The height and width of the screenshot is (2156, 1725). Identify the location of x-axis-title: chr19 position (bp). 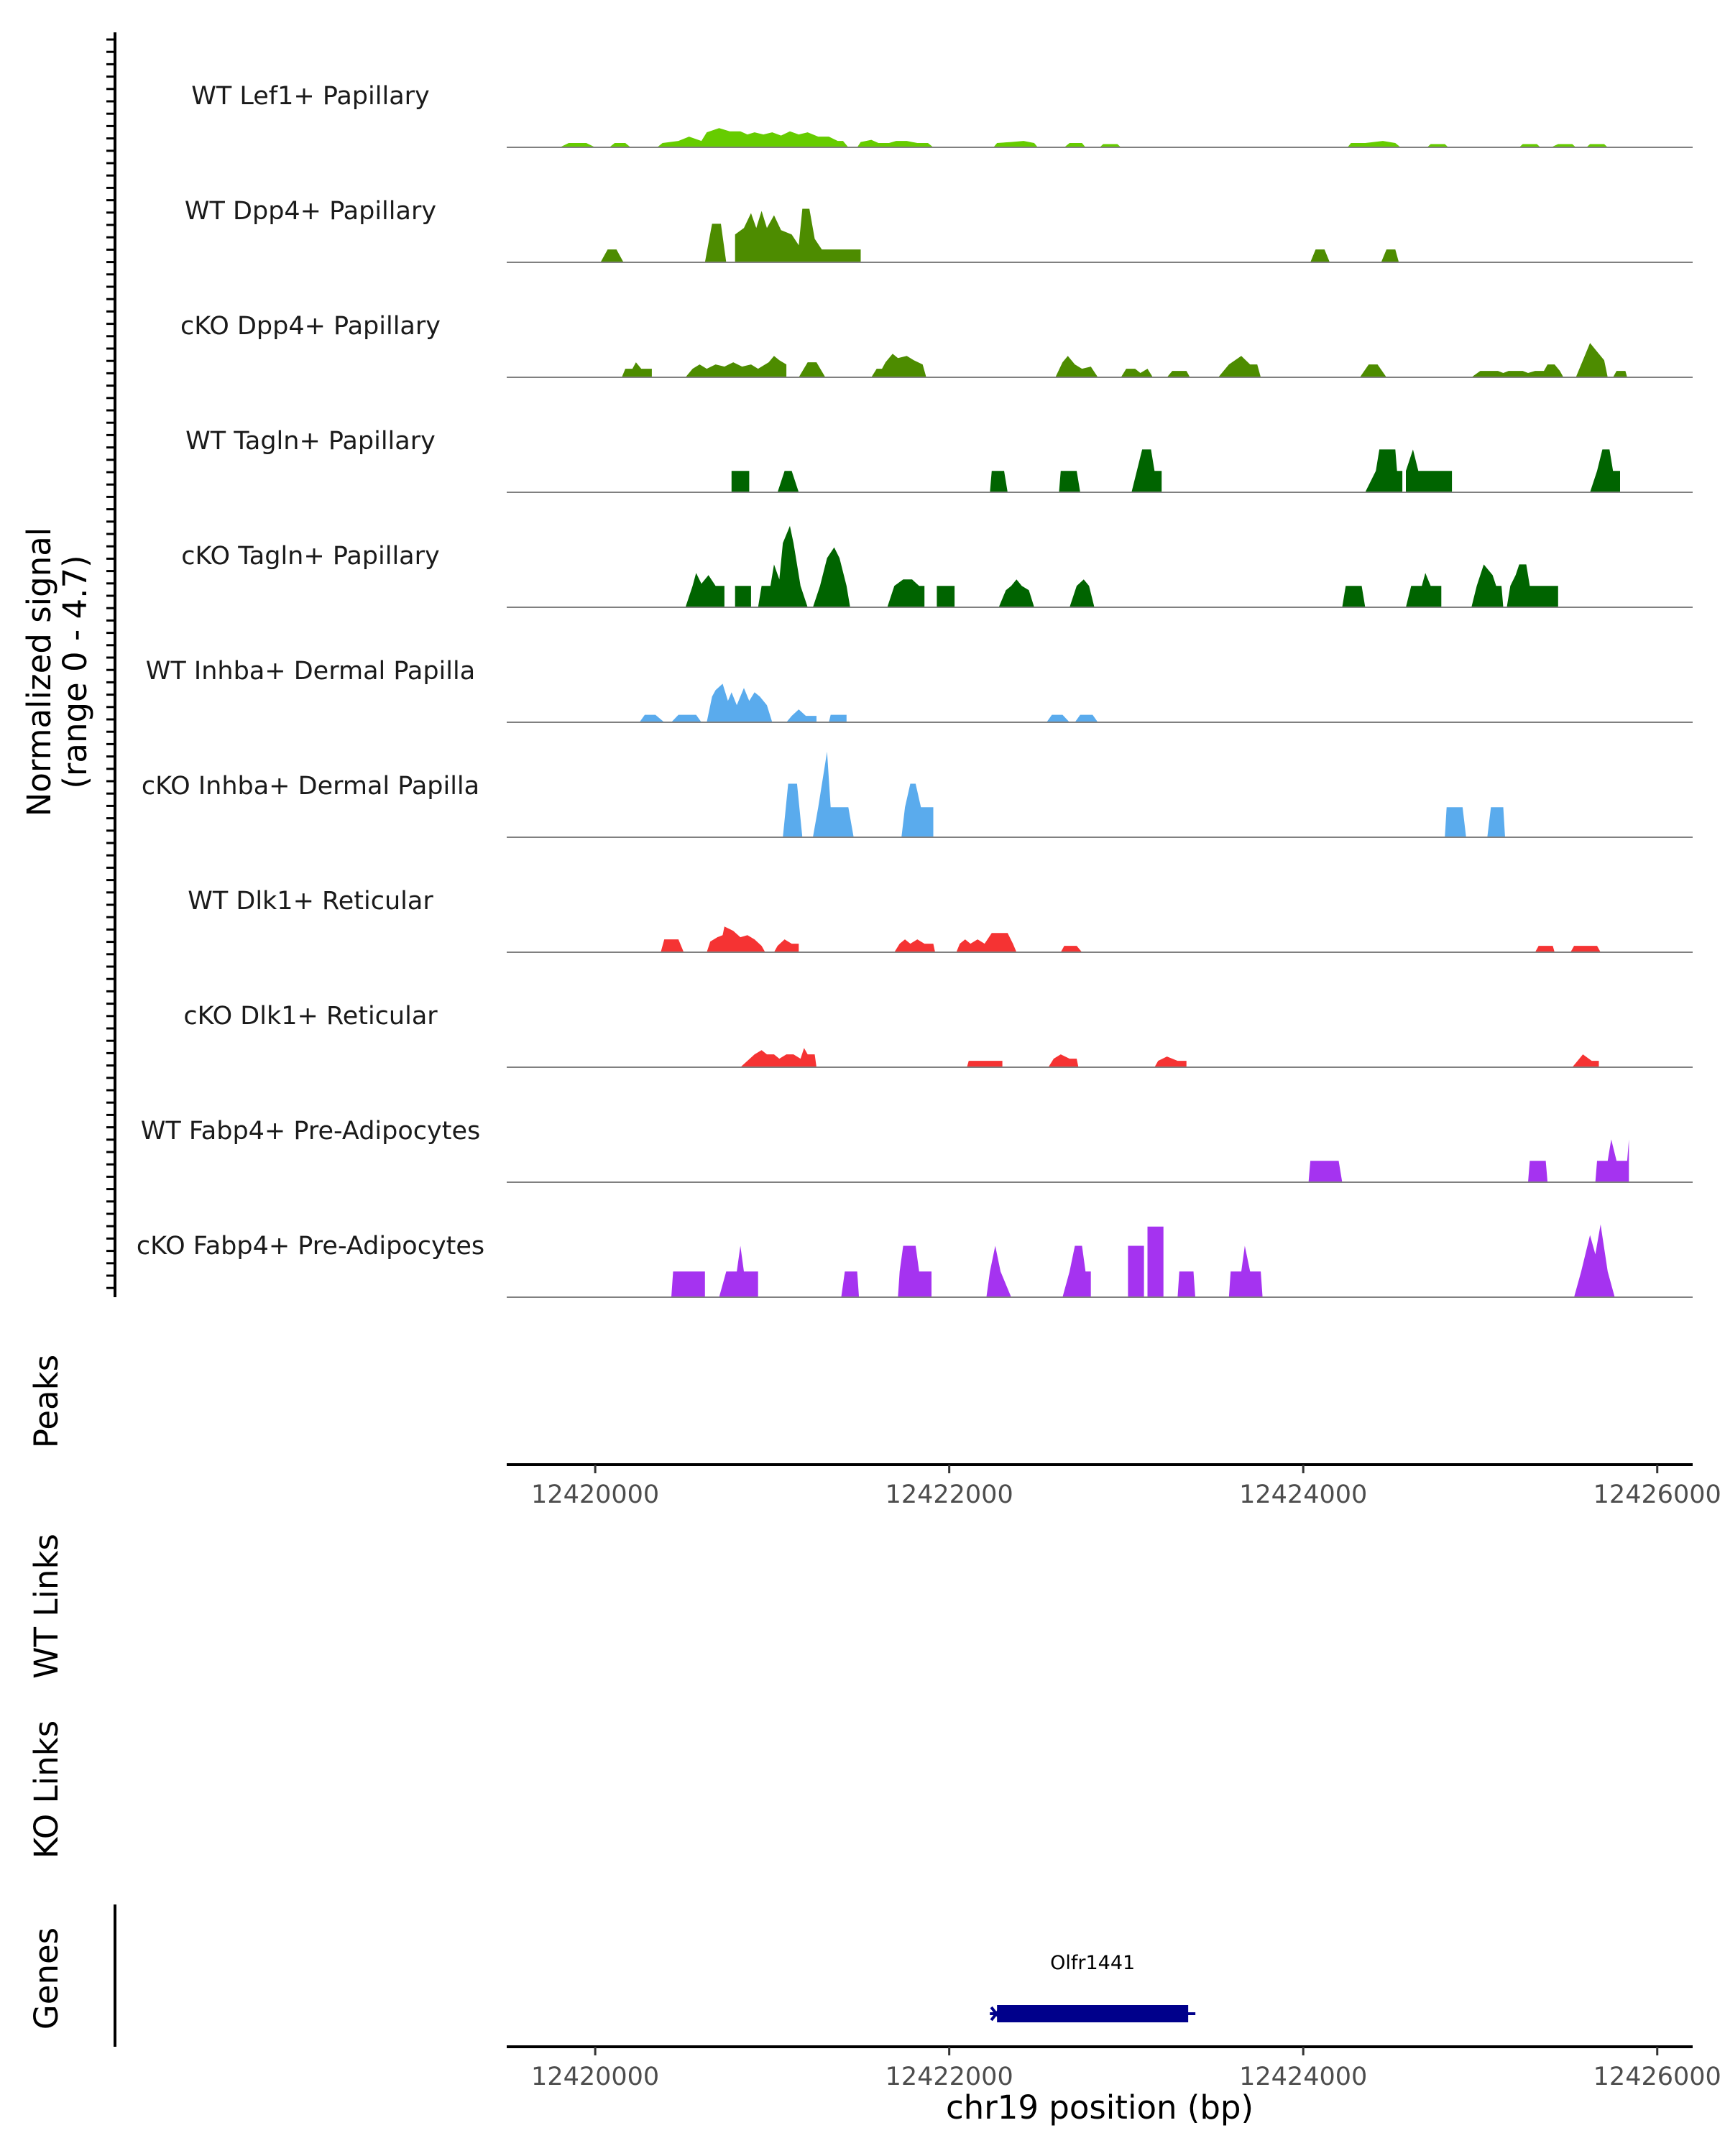
(1100, 2107).